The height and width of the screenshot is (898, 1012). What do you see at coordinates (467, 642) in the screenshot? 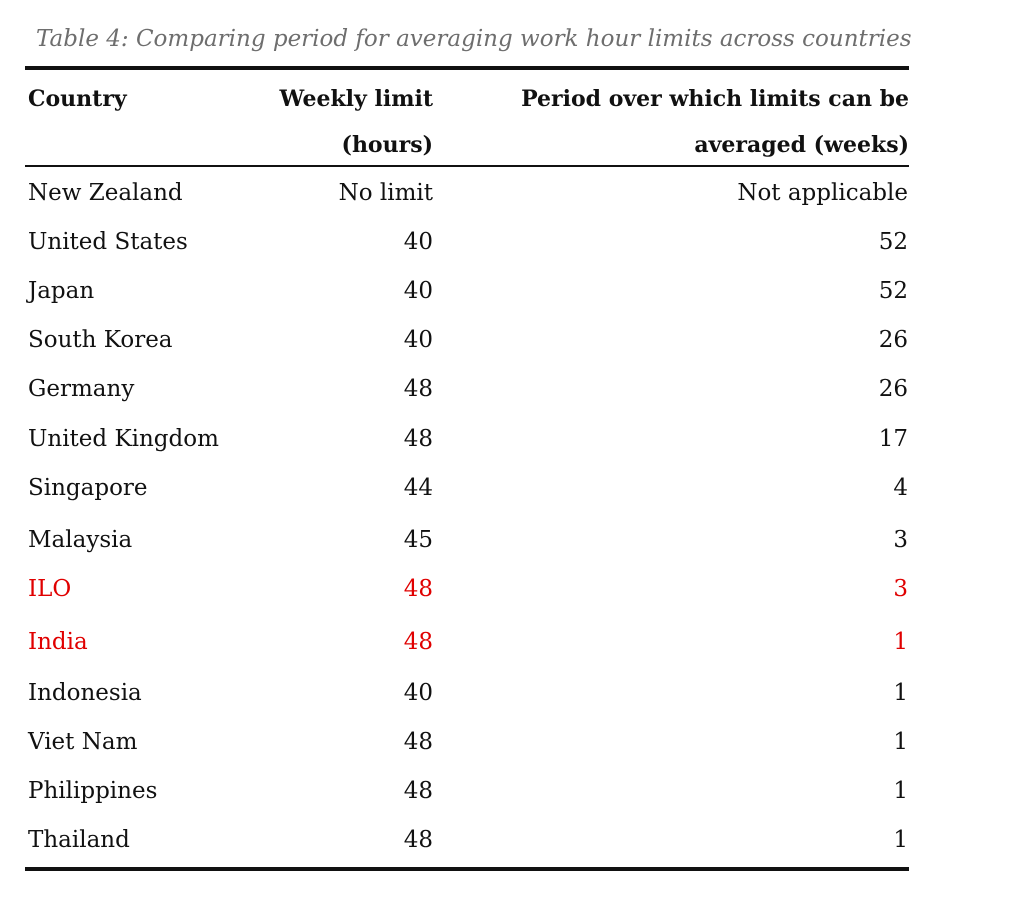
I see `table-row-highlighted: India 48 1` at bounding box center [467, 642].